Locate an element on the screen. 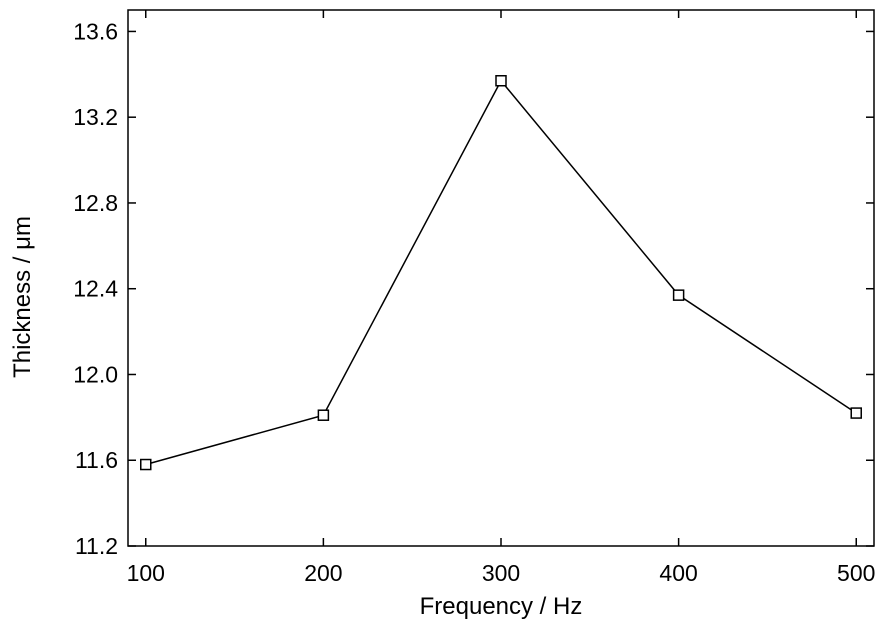 The width and height of the screenshot is (886, 629). y-tick-label: 11.2 is located at coordinates (96, 546).